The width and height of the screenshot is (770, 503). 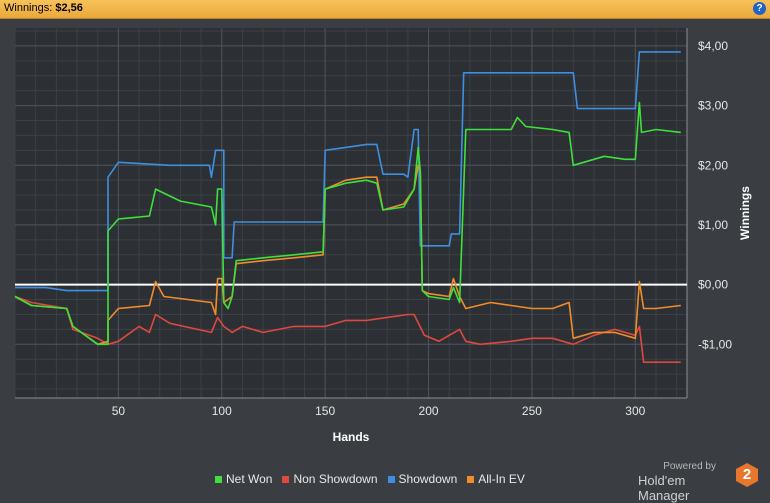 I want to click on legend-item-allin-ev: All-In EV, so click(x=496, y=479).